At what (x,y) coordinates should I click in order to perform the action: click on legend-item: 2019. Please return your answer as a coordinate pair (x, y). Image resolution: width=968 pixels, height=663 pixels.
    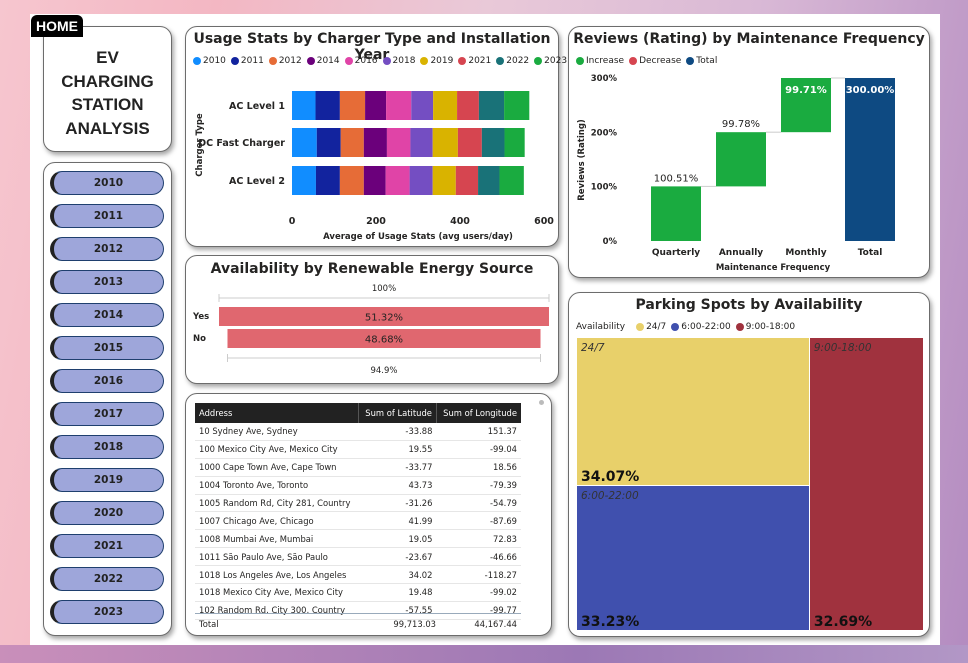
    Looking at the image, I should click on (436, 61).